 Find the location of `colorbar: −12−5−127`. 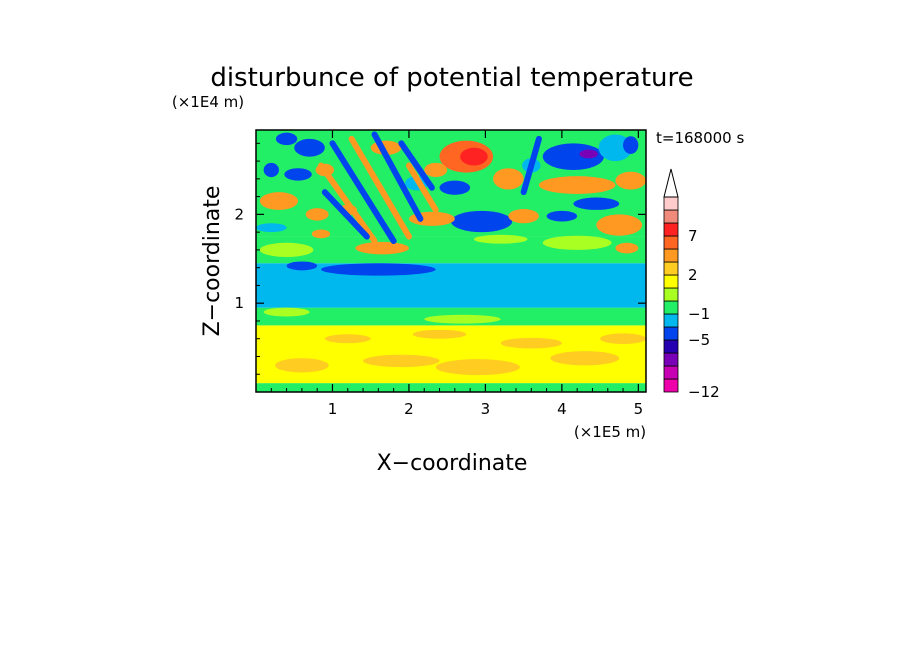

colorbar: −12−5−127 is located at coordinates (691, 284).